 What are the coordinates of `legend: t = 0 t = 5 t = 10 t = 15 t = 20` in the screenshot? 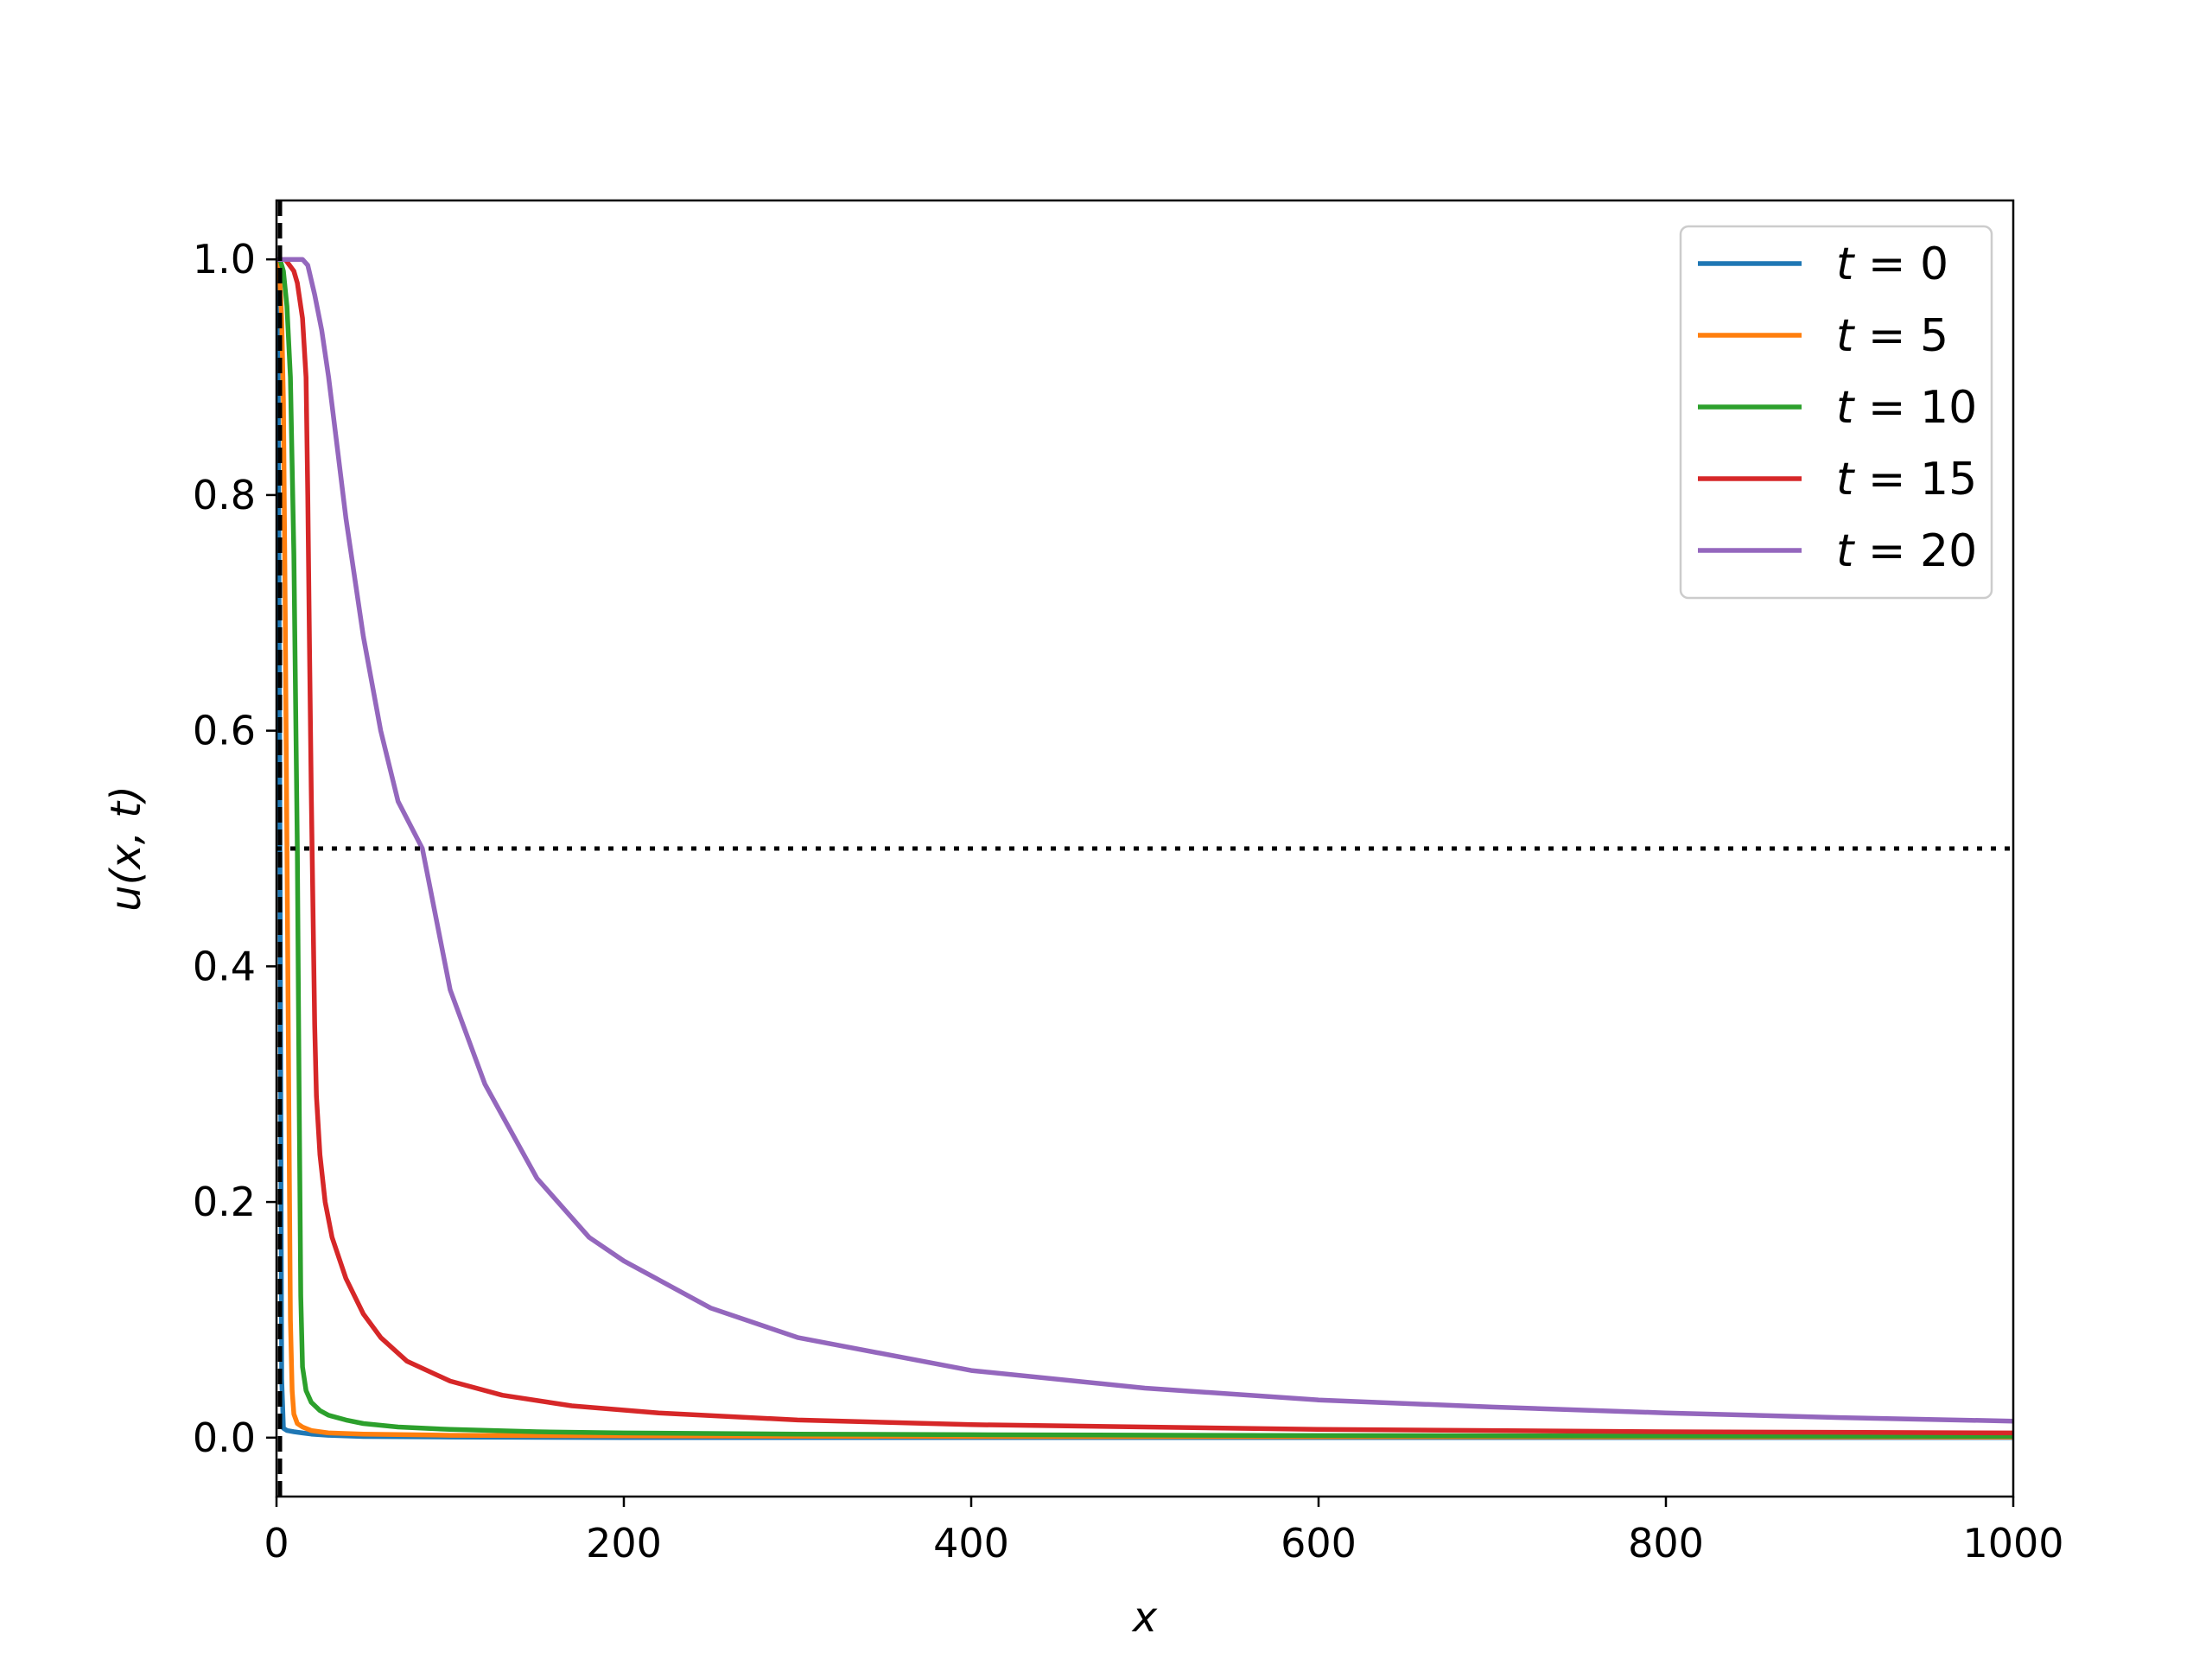 It's located at (1836, 412).